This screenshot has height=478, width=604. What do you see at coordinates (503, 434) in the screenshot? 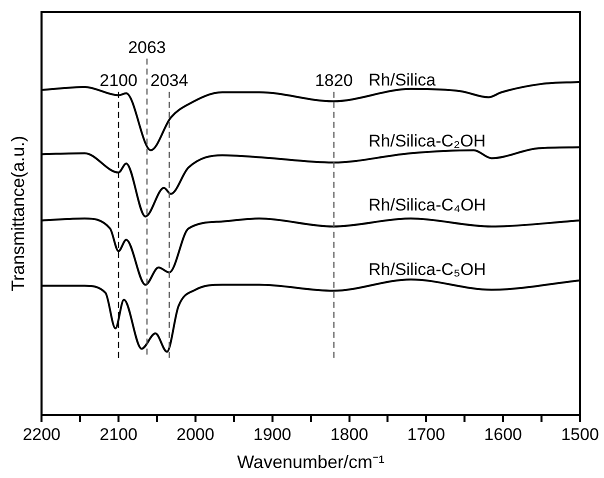
I see `x-tick-label: 1600` at bounding box center [503, 434].